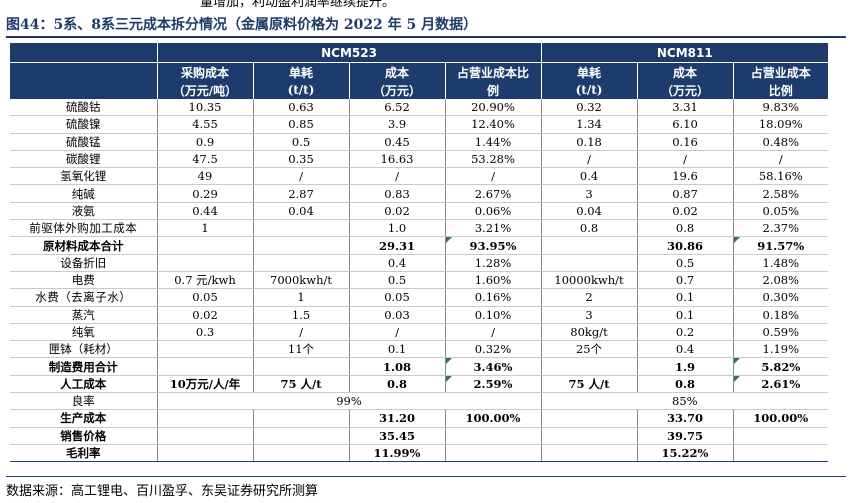  What do you see at coordinates (589, 71) in the screenshot?
I see `col-header: 单耗` at bounding box center [589, 71].